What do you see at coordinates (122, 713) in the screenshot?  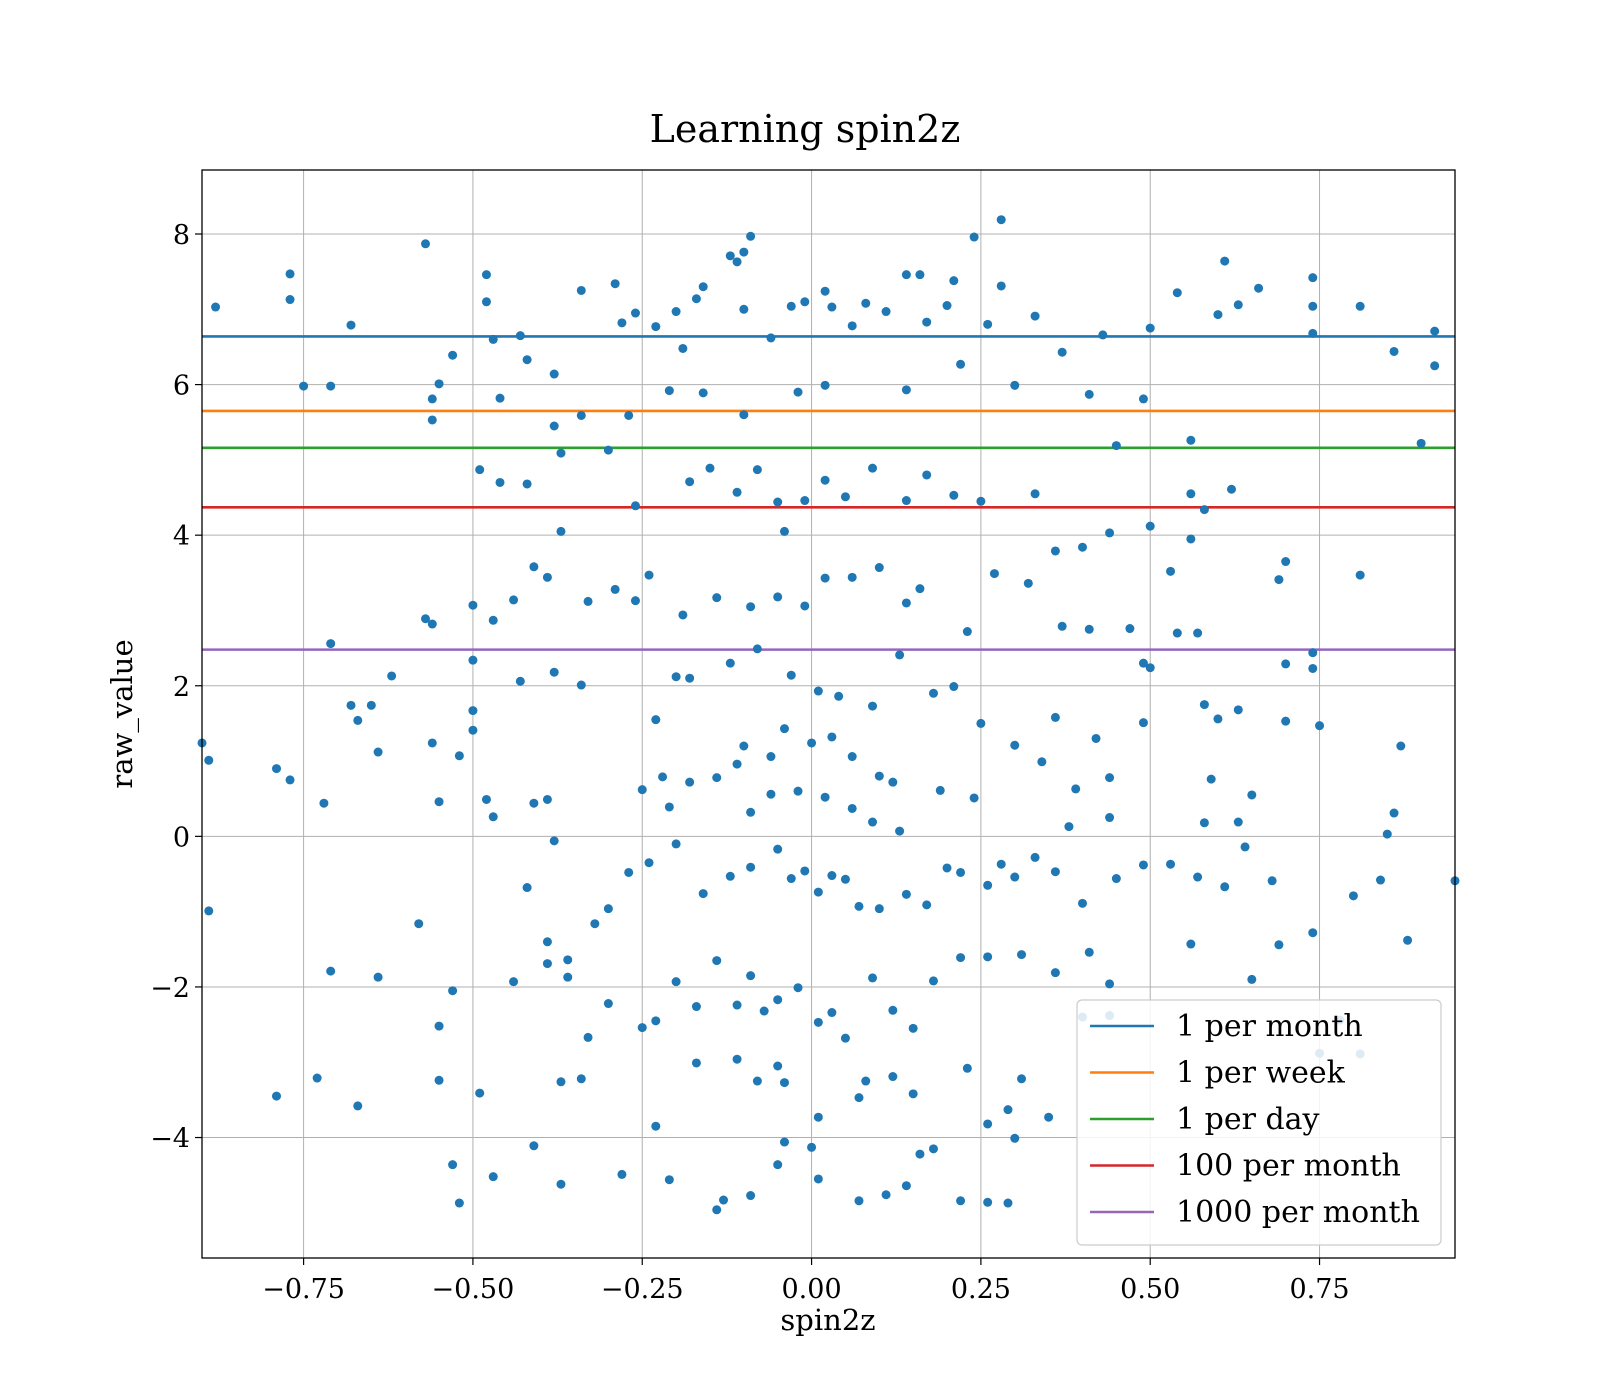 I see `y-axis-label: raw_value` at bounding box center [122, 713].